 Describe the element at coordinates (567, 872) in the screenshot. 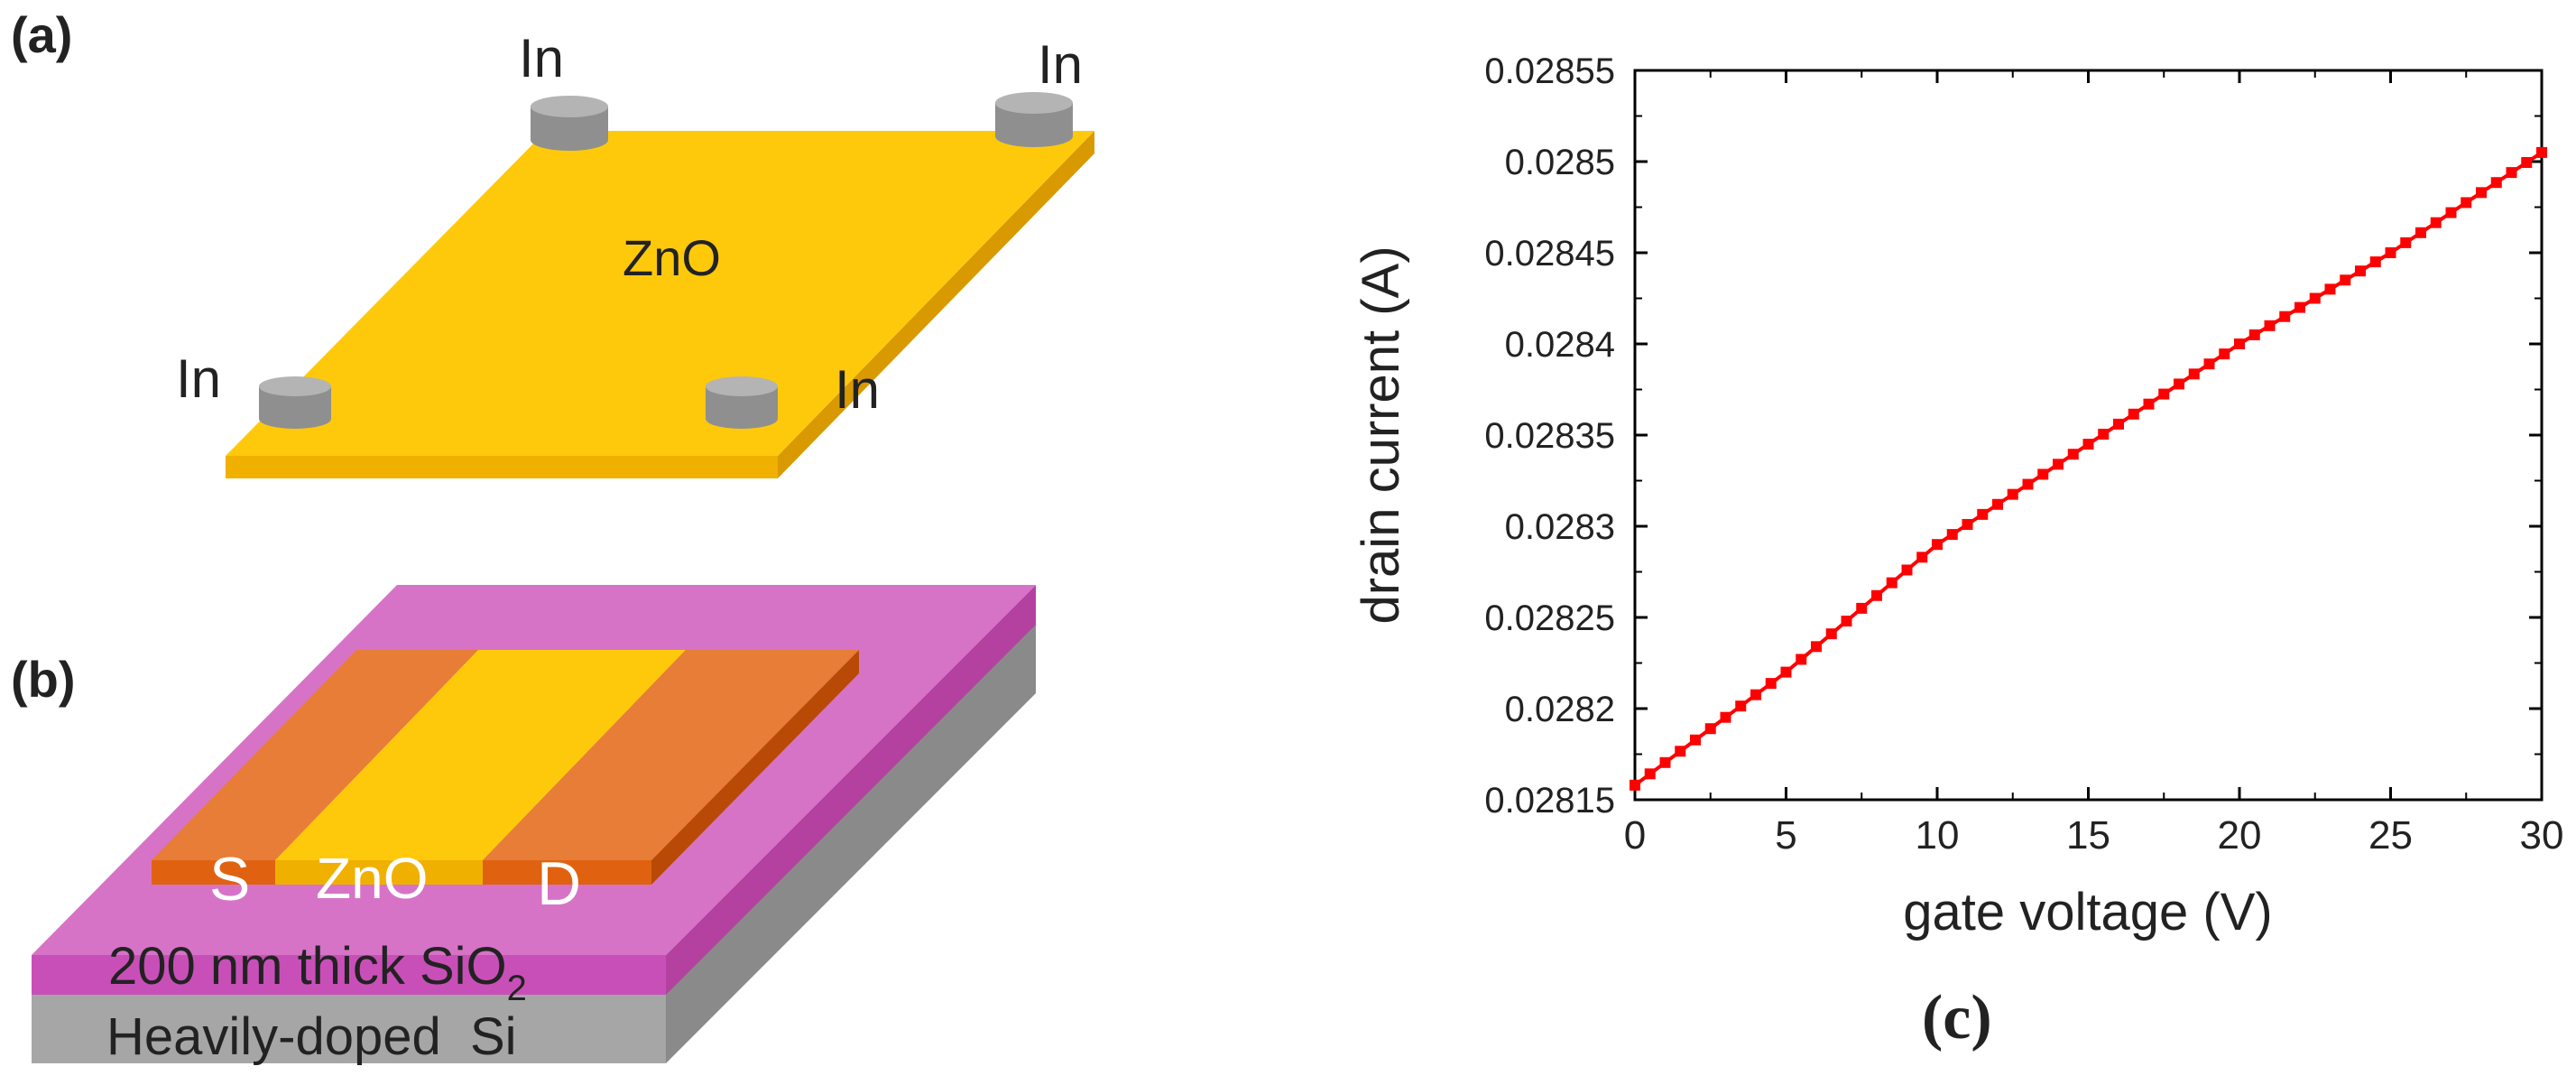

I see `drain-electrode-front` at that location.